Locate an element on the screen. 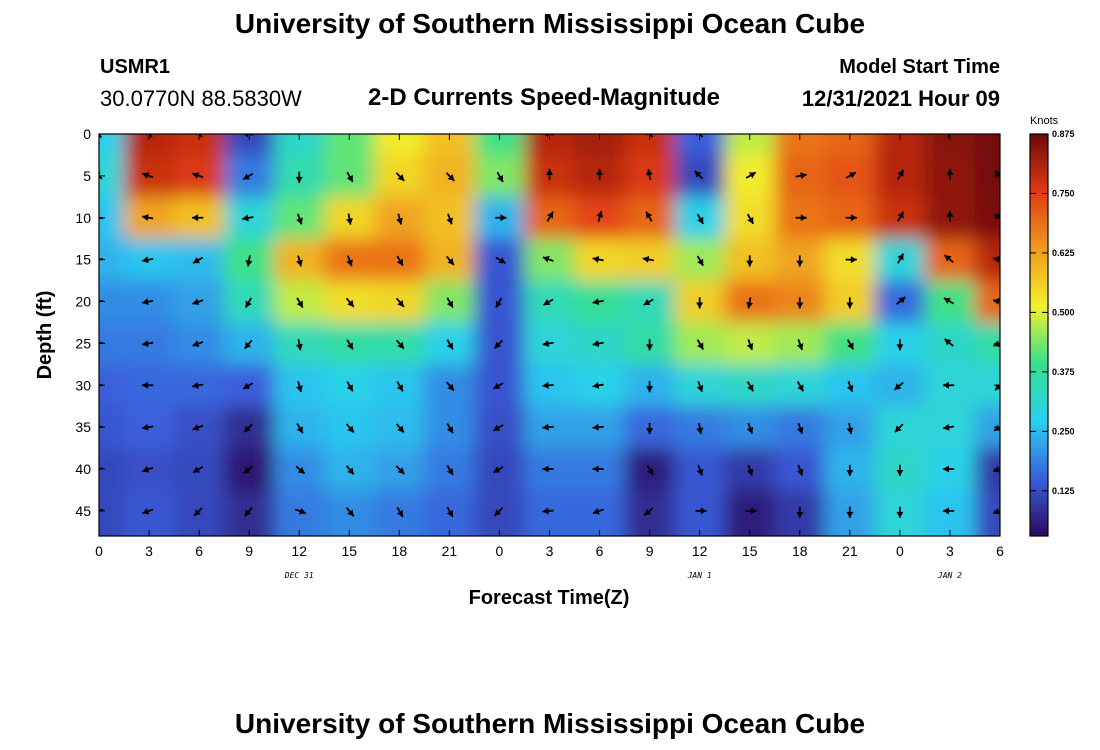 Image resolution: width=1100 pixels, height=750 pixels. x-tick-label: 9 is located at coordinates (650, 551).